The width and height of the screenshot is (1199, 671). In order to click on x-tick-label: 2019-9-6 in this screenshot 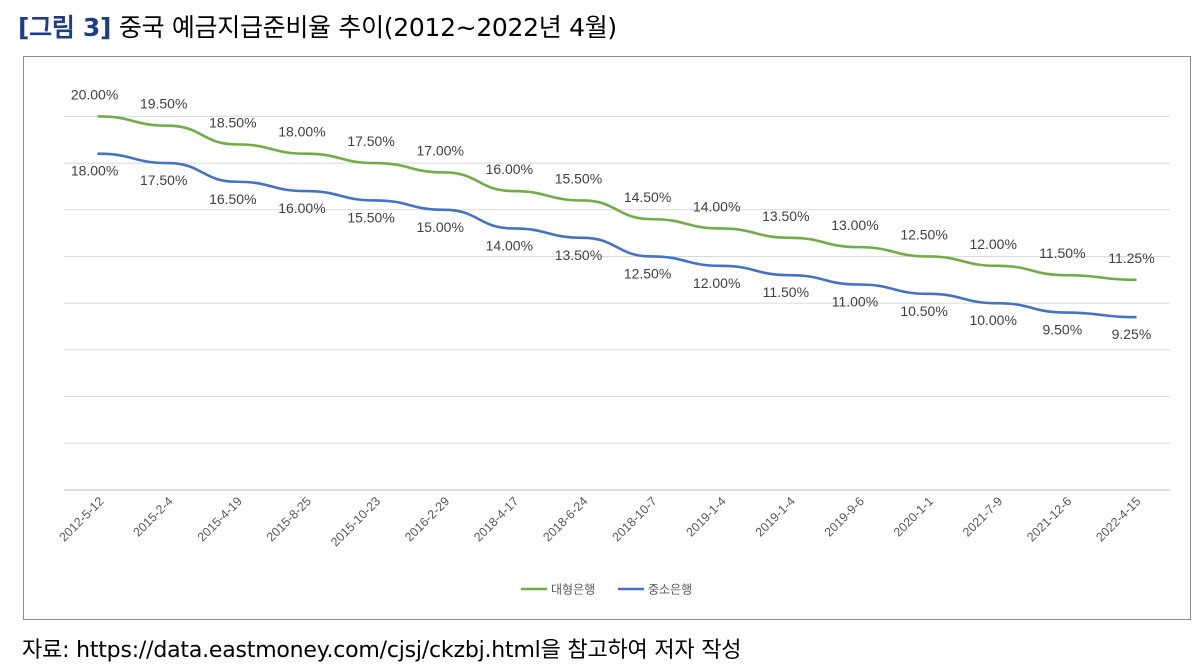, I will do `click(844, 516)`.